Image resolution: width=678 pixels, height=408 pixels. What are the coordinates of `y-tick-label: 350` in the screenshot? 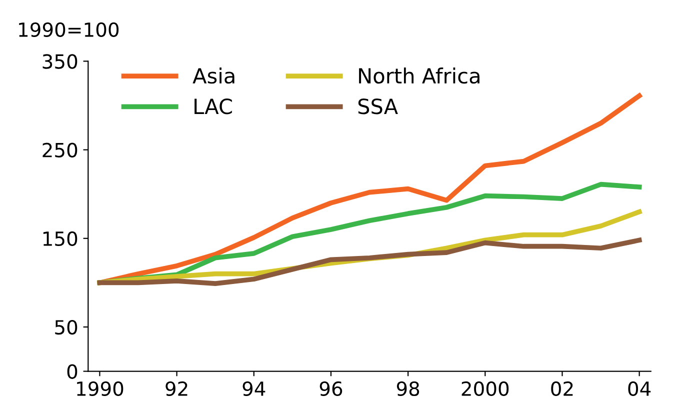 It's located at (60, 61).